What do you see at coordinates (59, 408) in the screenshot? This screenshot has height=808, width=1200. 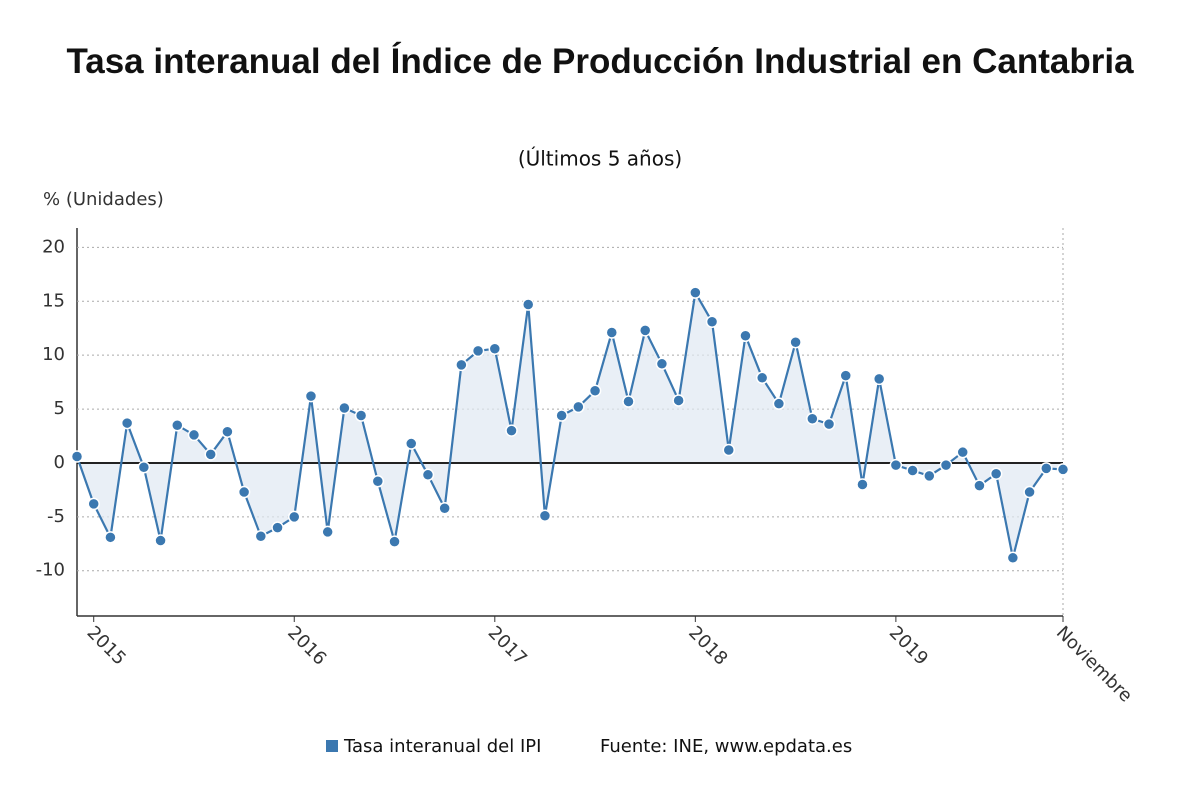 I see `y-tick-label: 5` at bounding box center [59, 408].